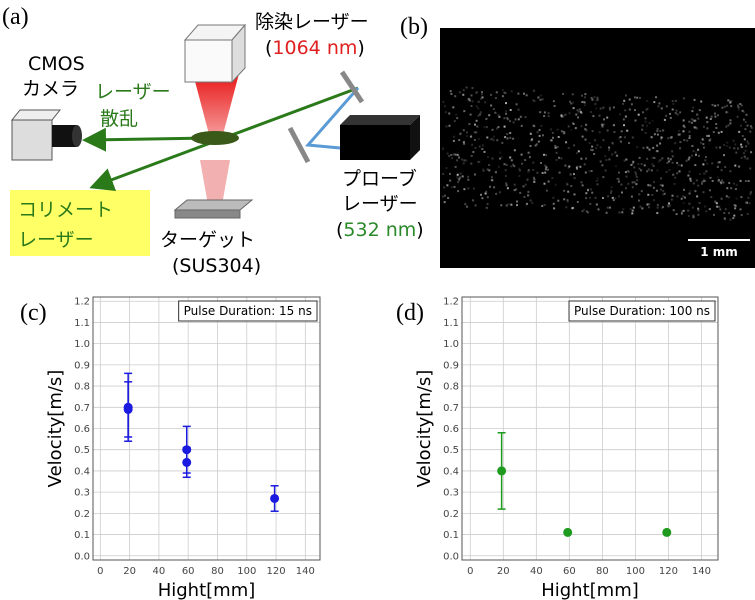  I want to click on plot-frame, so click(206, 428).